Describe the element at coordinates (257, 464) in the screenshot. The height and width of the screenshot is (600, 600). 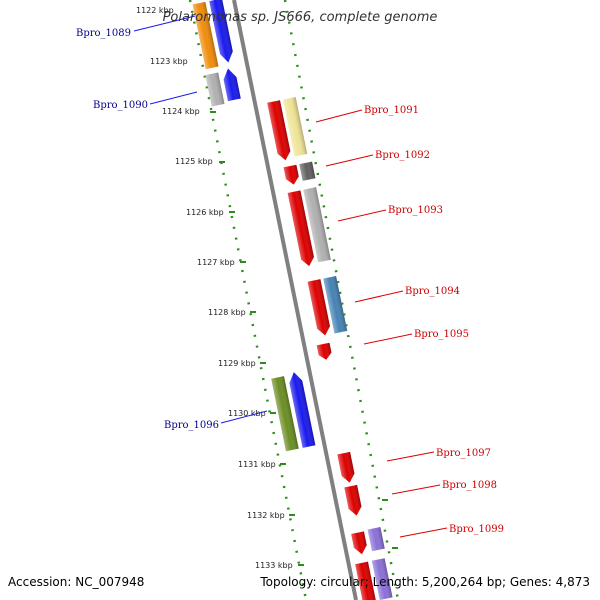
I see `kbp-label: 1131 kbp` at that location.